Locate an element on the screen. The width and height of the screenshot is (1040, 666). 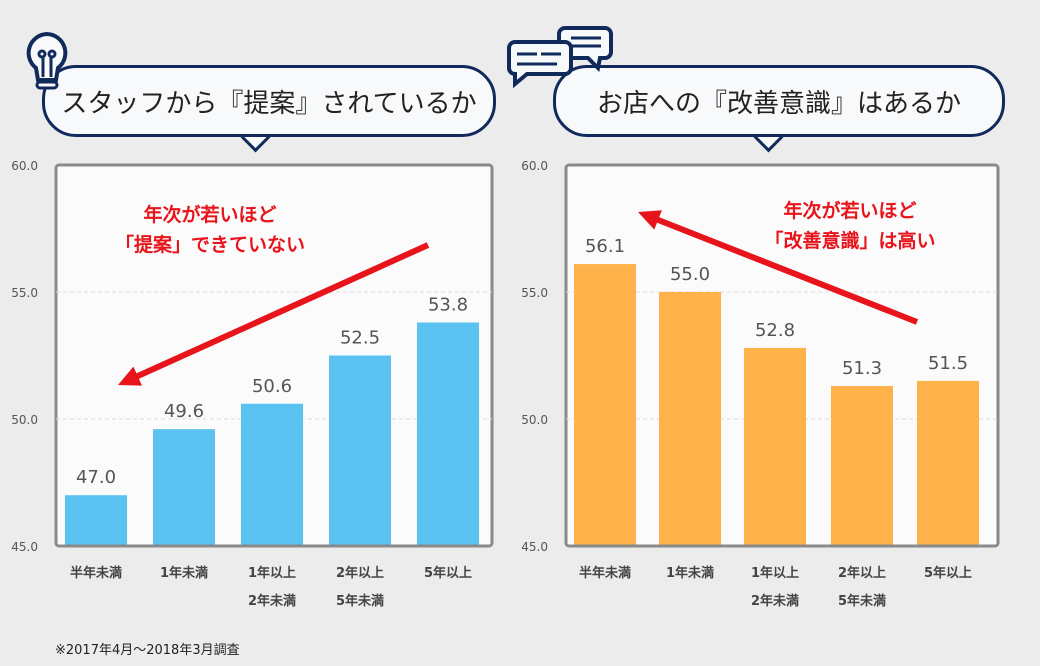
annotation-2: 年次が若いほど 「改善意識」は高い is located at coordinates (850, 226).